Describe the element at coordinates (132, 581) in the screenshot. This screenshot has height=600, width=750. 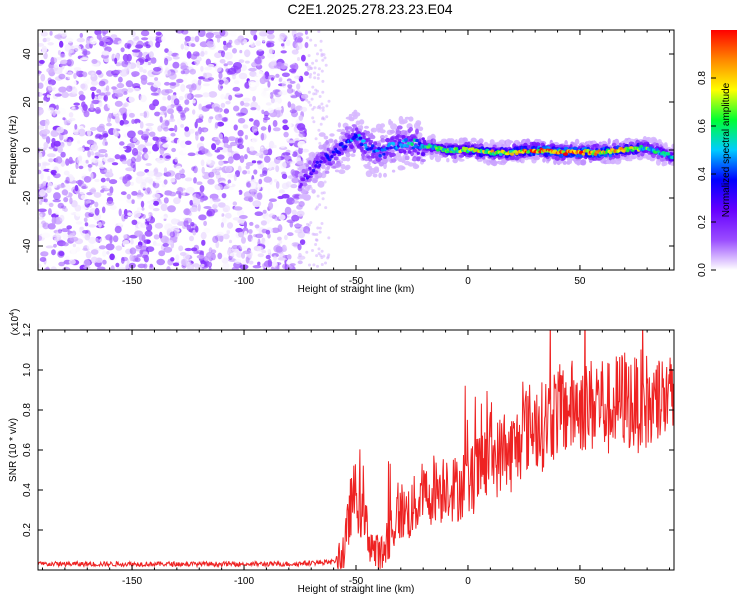
I see `x-tick-label: -150` at that location.